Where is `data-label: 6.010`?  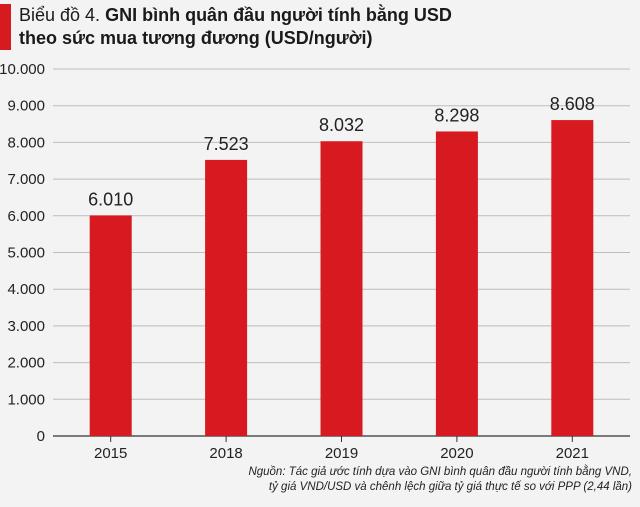 data-label: 6.010 is located at coordinates (110, 199).